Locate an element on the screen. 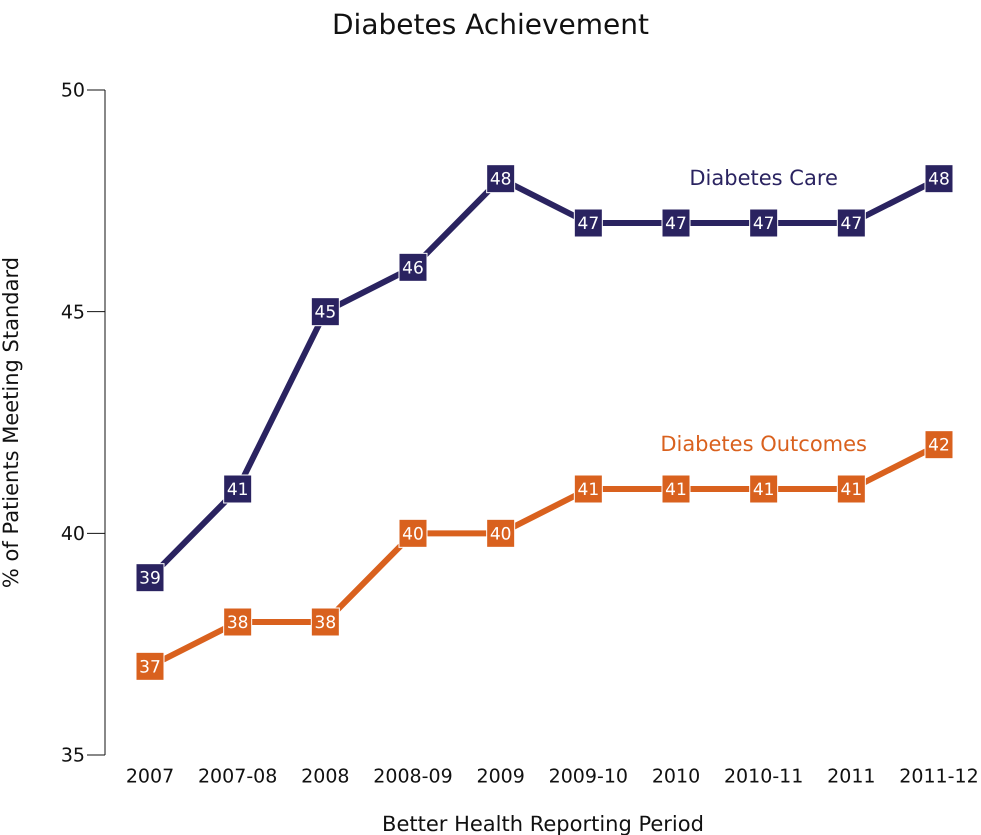 This screenshot has height=835, width=981. y-tick-label: 50 is located at coordinates (72, 91).